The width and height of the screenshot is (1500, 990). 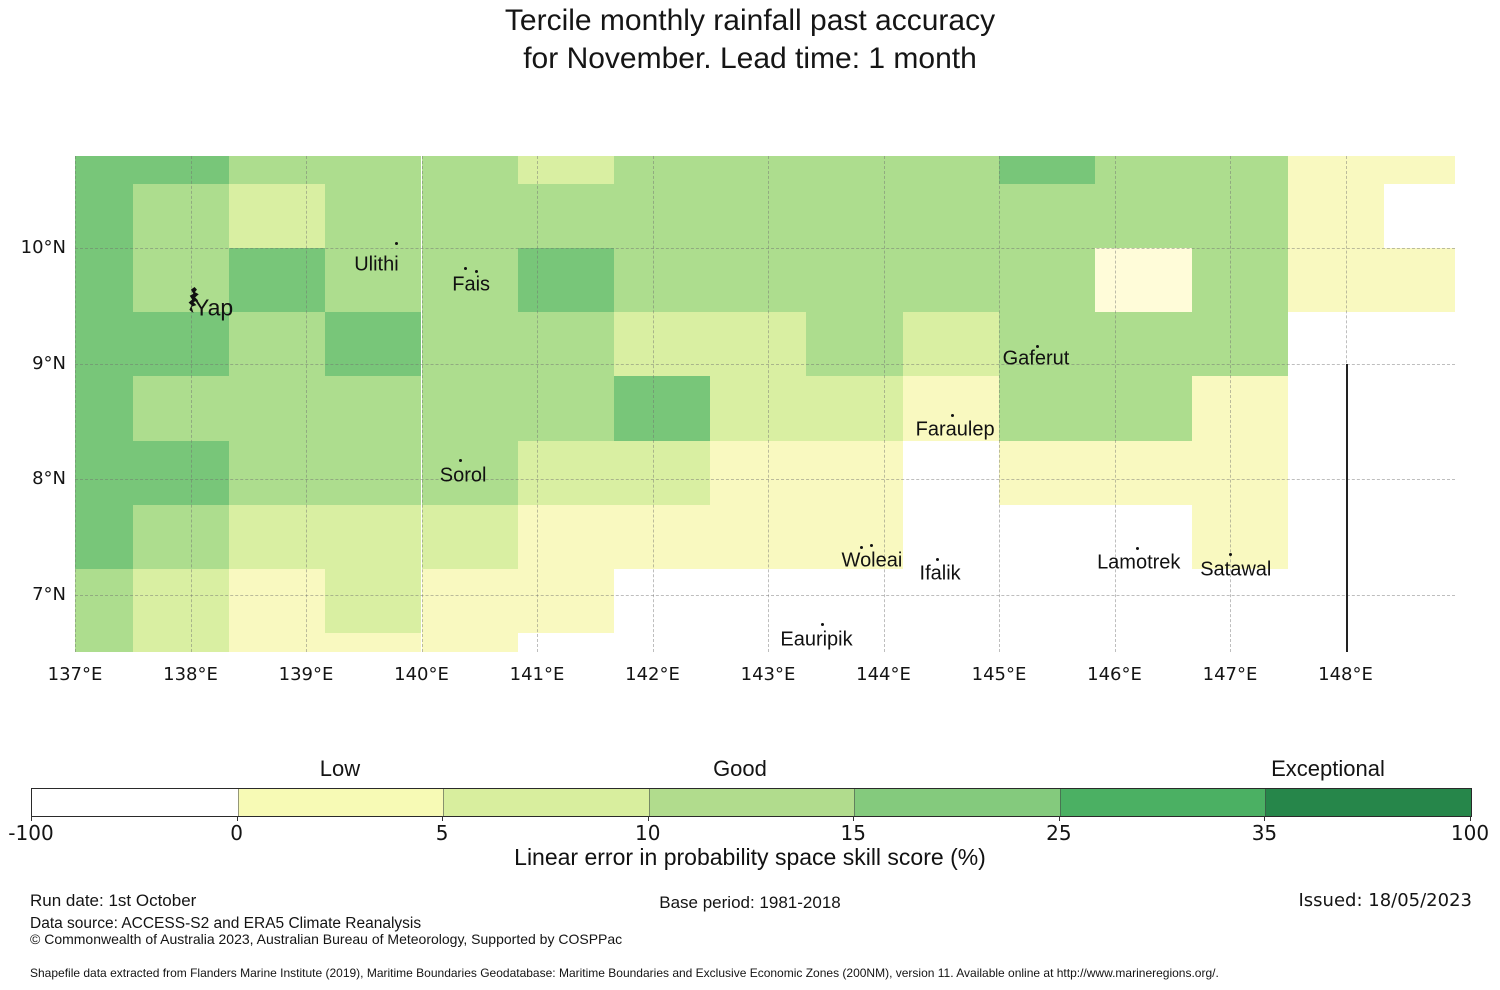 What do you see at coordinates (537, 674) in the screenshot?
I see `x-tick-label: 141°E` at bounding box center [537, 674].